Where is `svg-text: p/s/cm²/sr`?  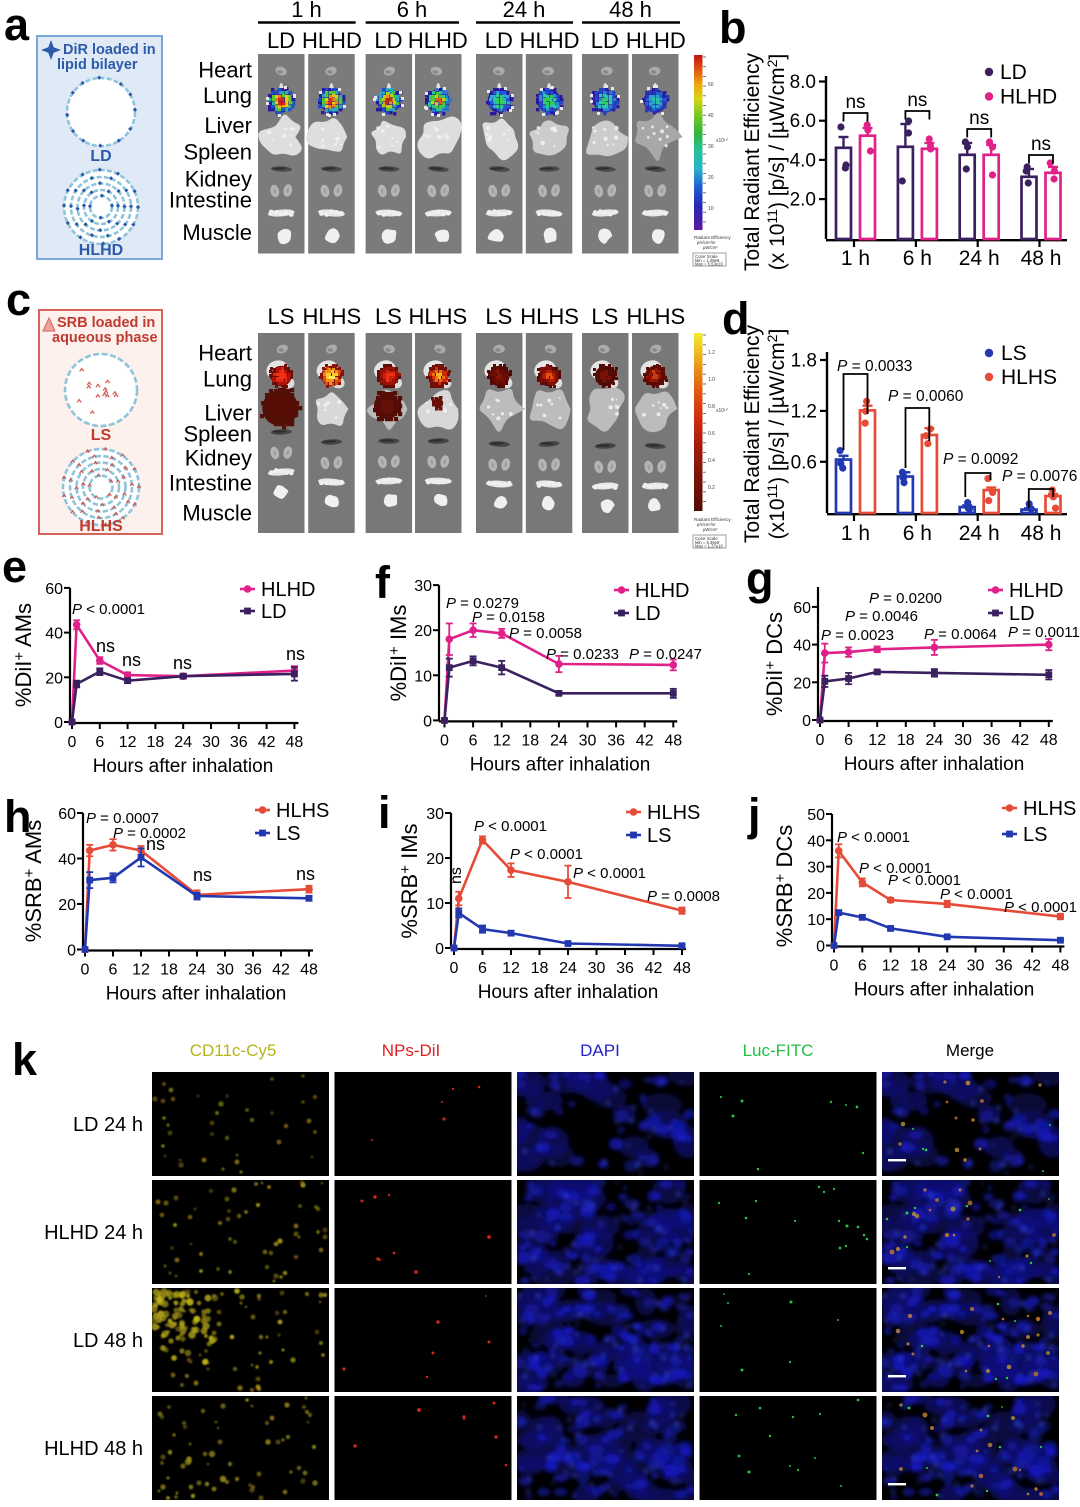 svg-text: p/s/cm²/sr is located at coordinates (706, 242).